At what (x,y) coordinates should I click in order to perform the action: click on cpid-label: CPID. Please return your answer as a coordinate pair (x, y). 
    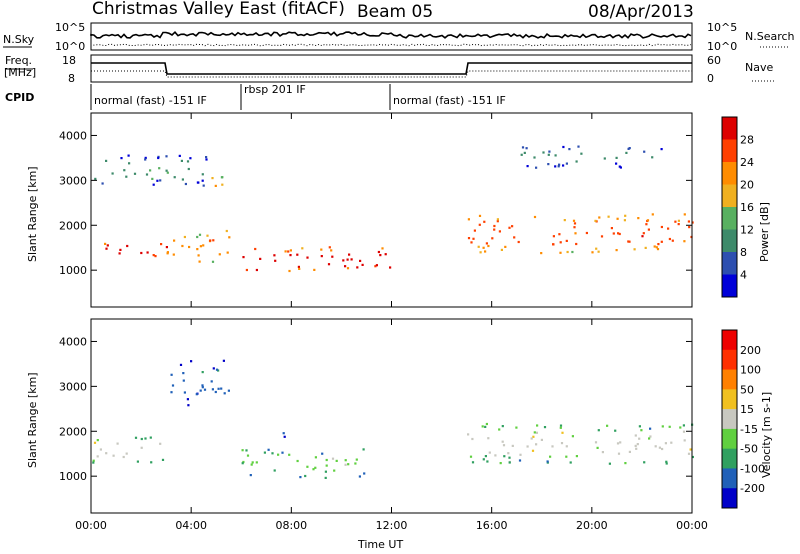
    Looking at the image, I should click on (19, 97).